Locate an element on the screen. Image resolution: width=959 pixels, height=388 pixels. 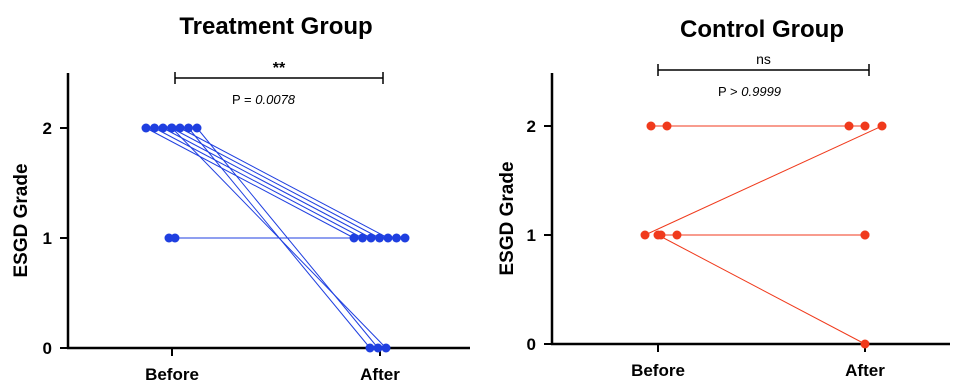
panel-1-p-value-label: P = 0.0078 is located at coordinates (264, 99).